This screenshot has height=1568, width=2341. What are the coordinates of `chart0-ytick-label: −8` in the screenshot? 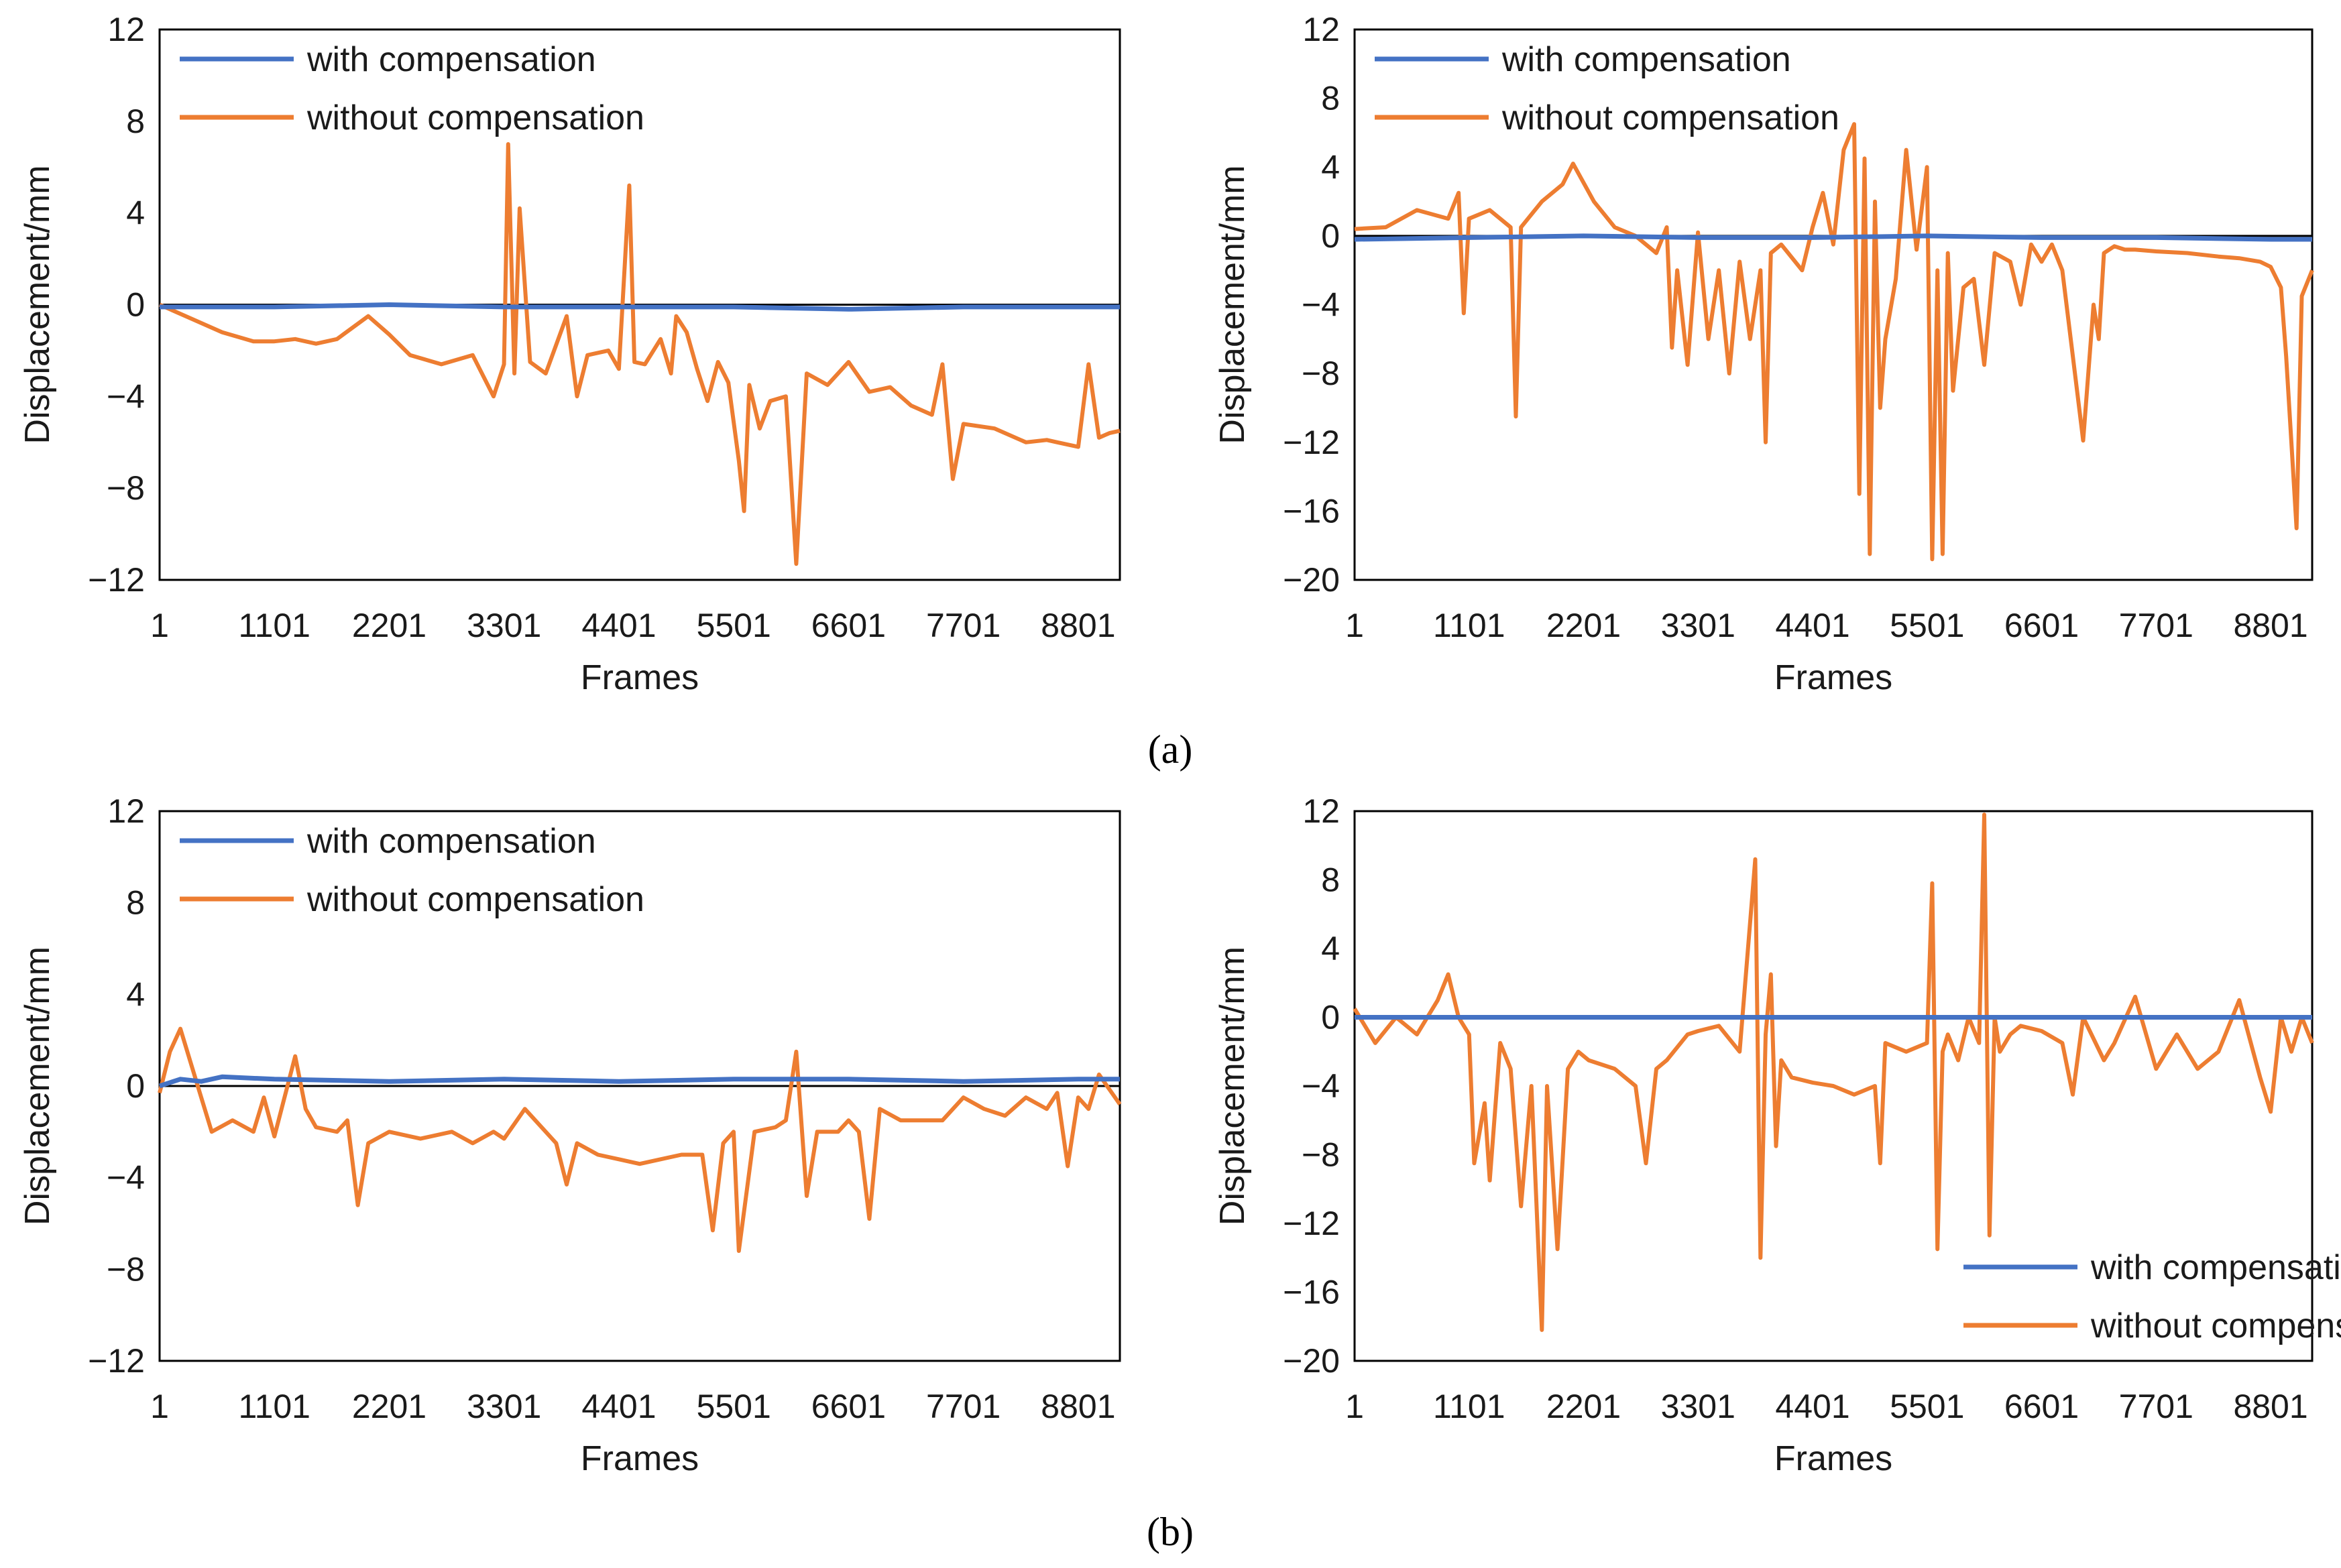 It's located at (126, 488).